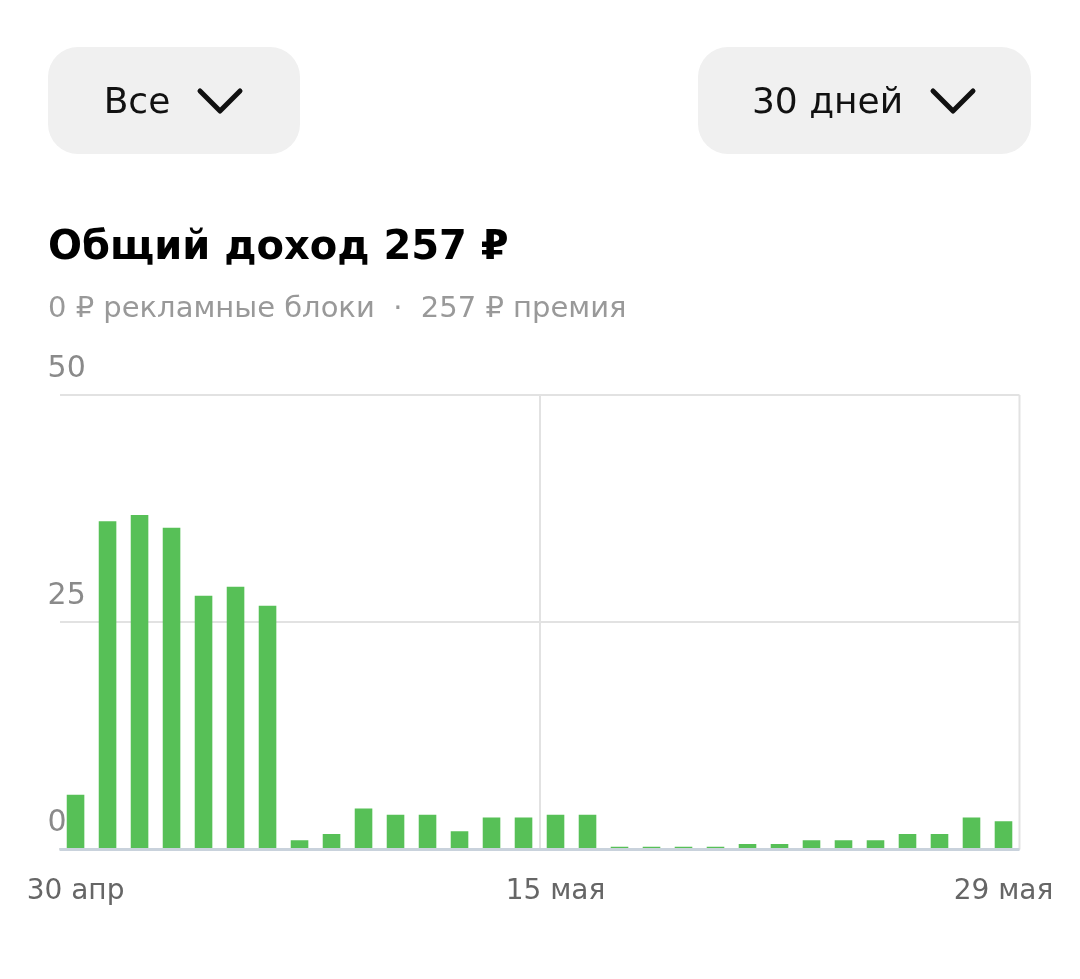 The width and height of the screenshot is (1080, 979). What do you see at coordinates (555, 890) in the screenshot?
I see `x-tick-label: 15 мая` at bounding box center [555, 890].